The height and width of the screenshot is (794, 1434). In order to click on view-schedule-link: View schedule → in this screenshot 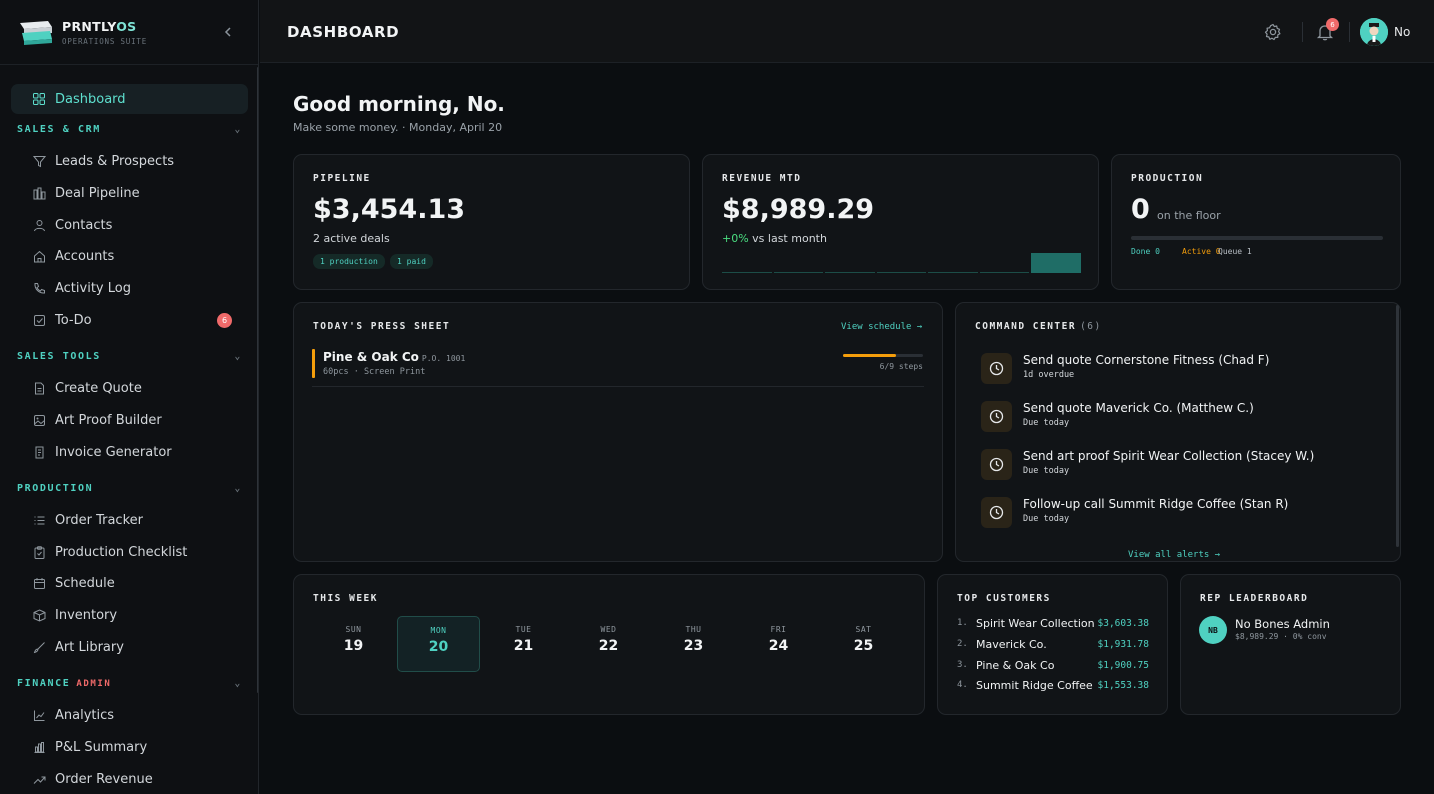, I will do `click(882, 327)`.